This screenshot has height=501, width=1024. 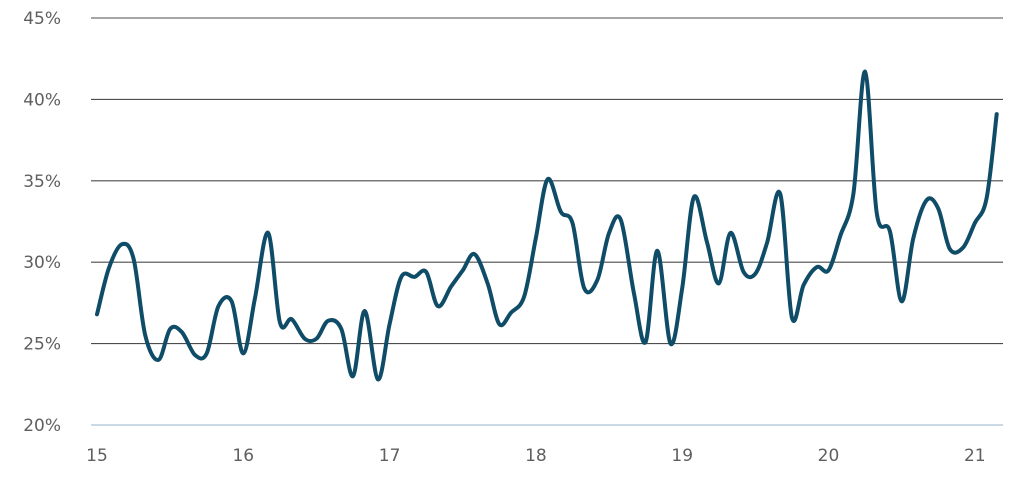 I want to click on x-tick-label: 18, so click(x=536, y=456).